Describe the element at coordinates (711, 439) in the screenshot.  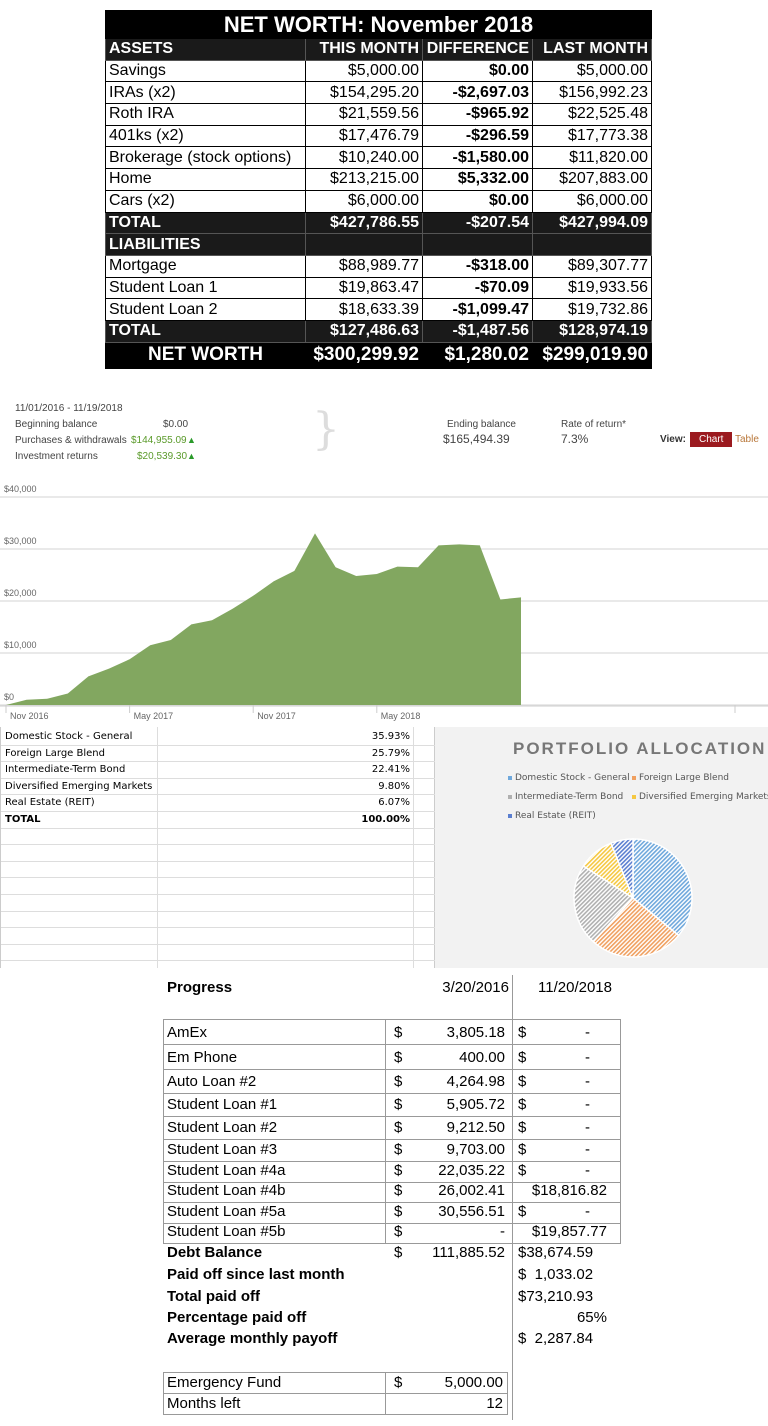
I see `view-chart-button: Chart` at that location.